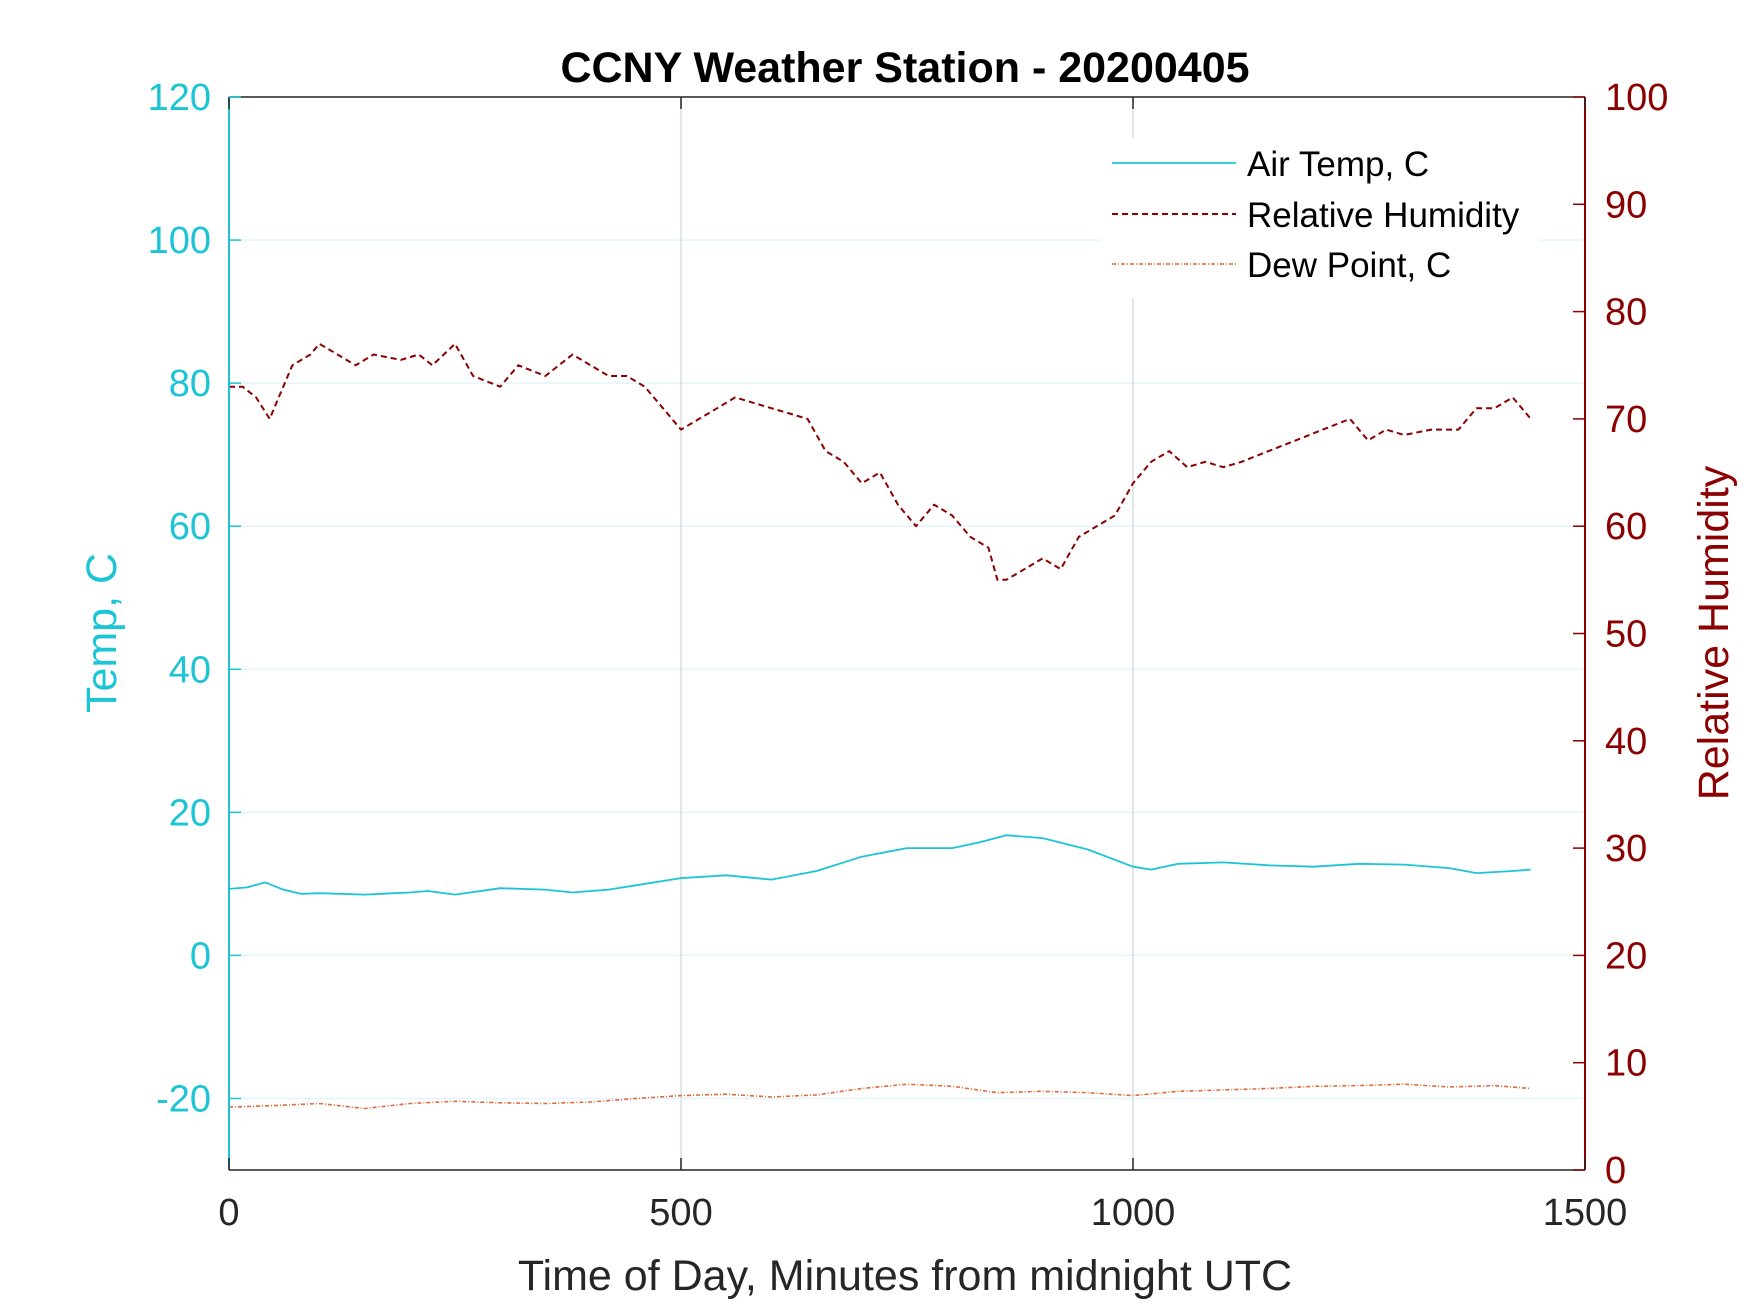  I want to click on legend-label-air-temp: Air Temp, C, so click(1338, 164).